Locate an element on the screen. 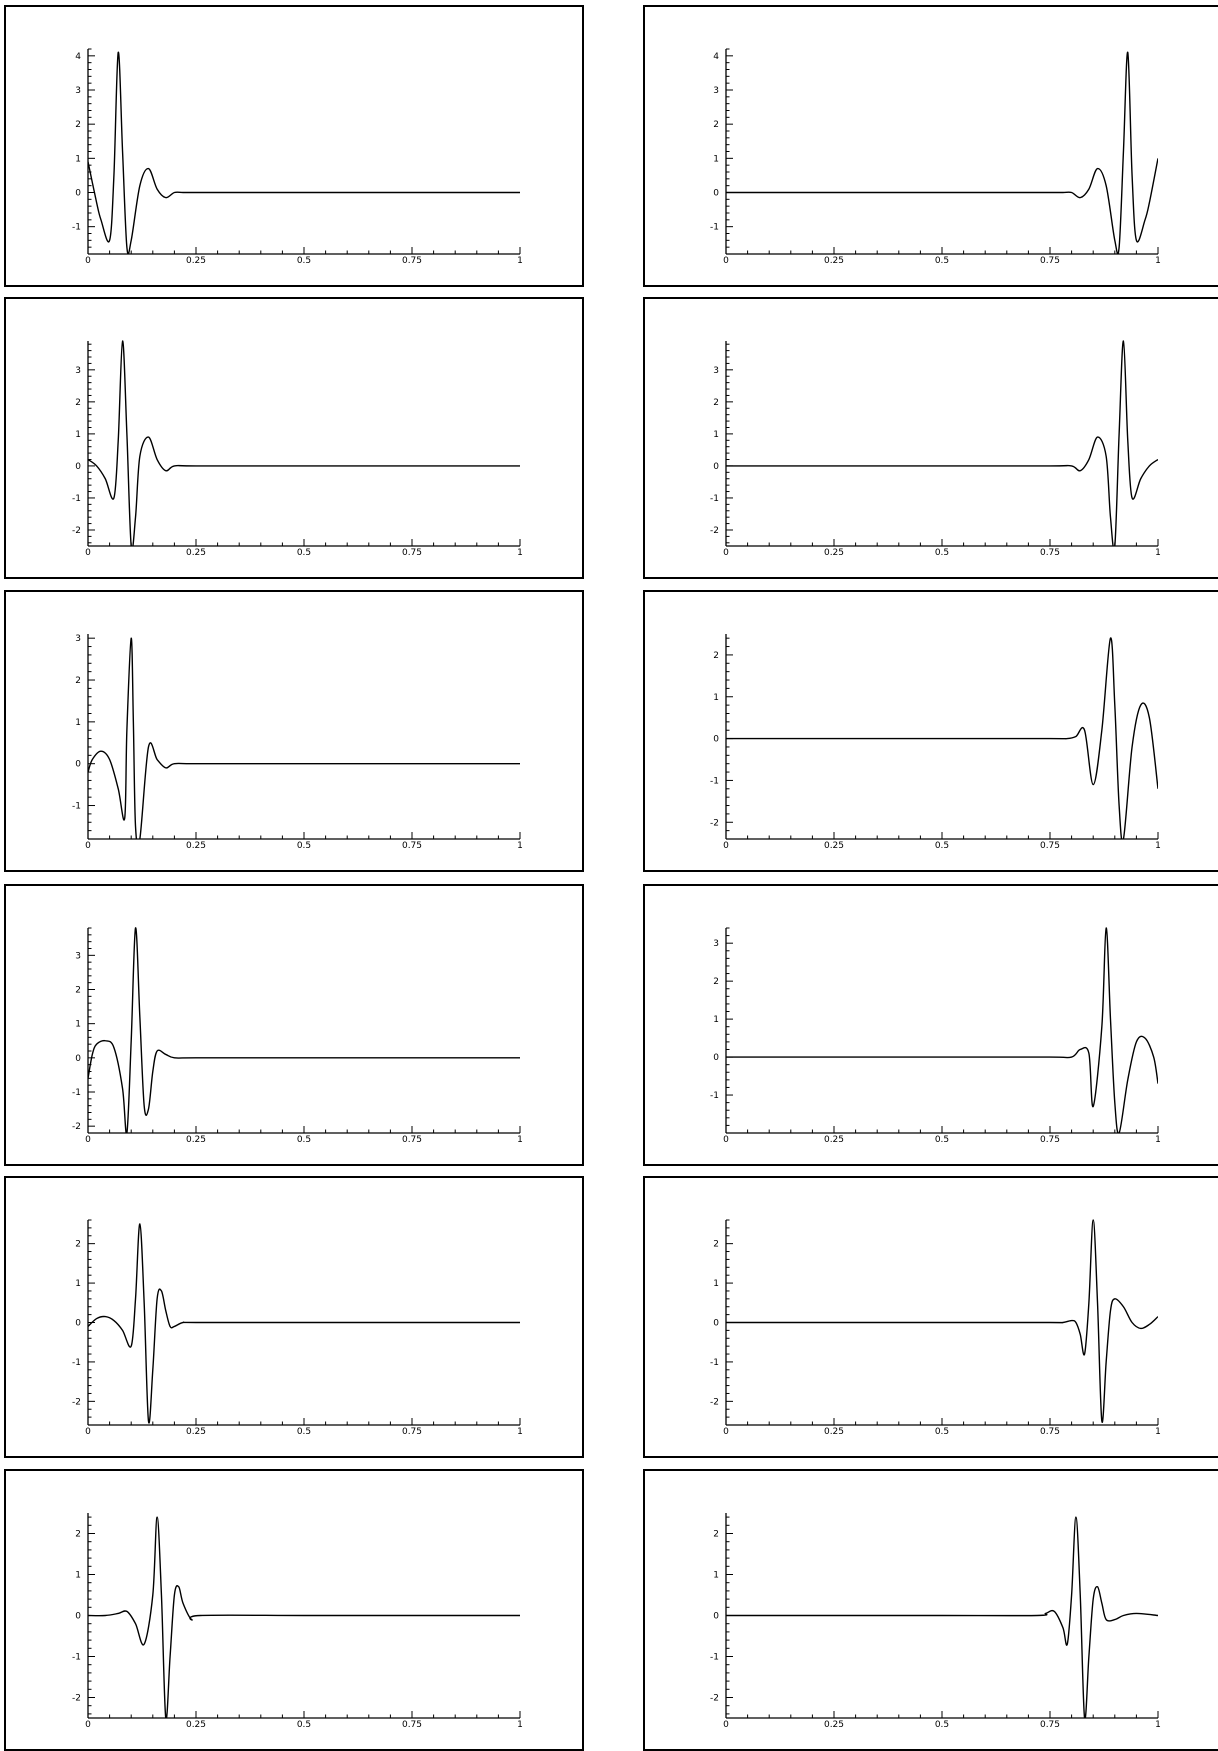 This screenshot has width=1218, height=1751. chart-panel-left-2: 0 0.25 0.5 0.75 1 -2 -1 0 1 2 3 is located at coordinates (294, 438).